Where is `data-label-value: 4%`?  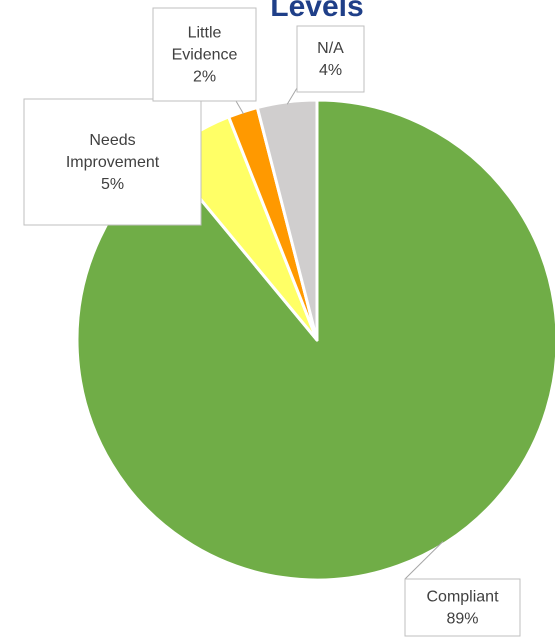
data-label-value: 4% is located at coordinates (330, 70).